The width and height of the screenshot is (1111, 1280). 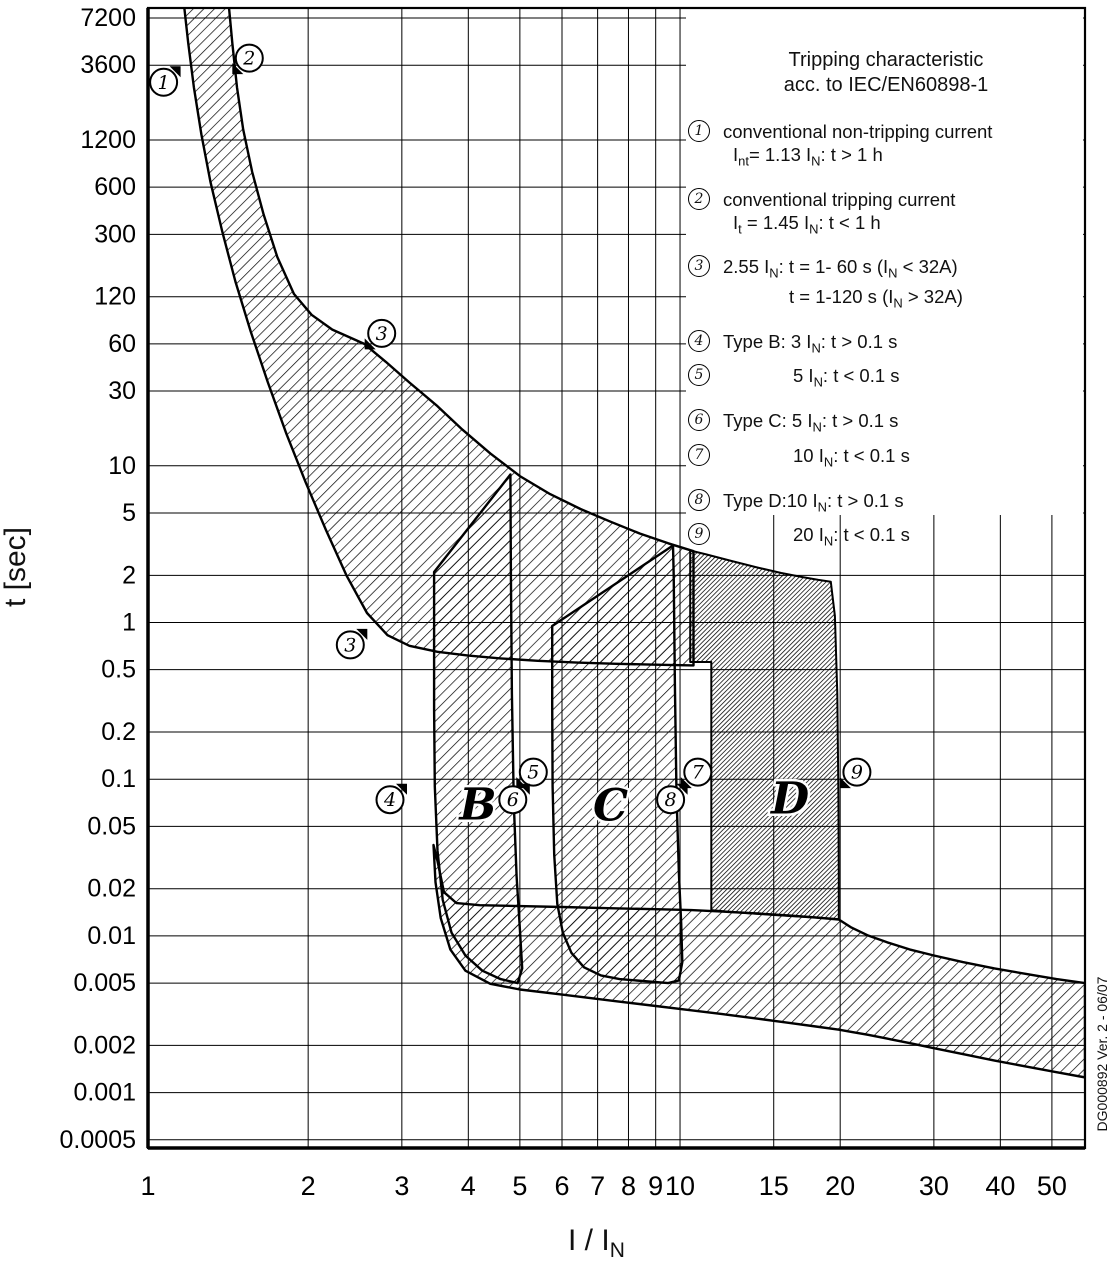 I want to click on legend-item-number: 2, so click(x=699, y=198).